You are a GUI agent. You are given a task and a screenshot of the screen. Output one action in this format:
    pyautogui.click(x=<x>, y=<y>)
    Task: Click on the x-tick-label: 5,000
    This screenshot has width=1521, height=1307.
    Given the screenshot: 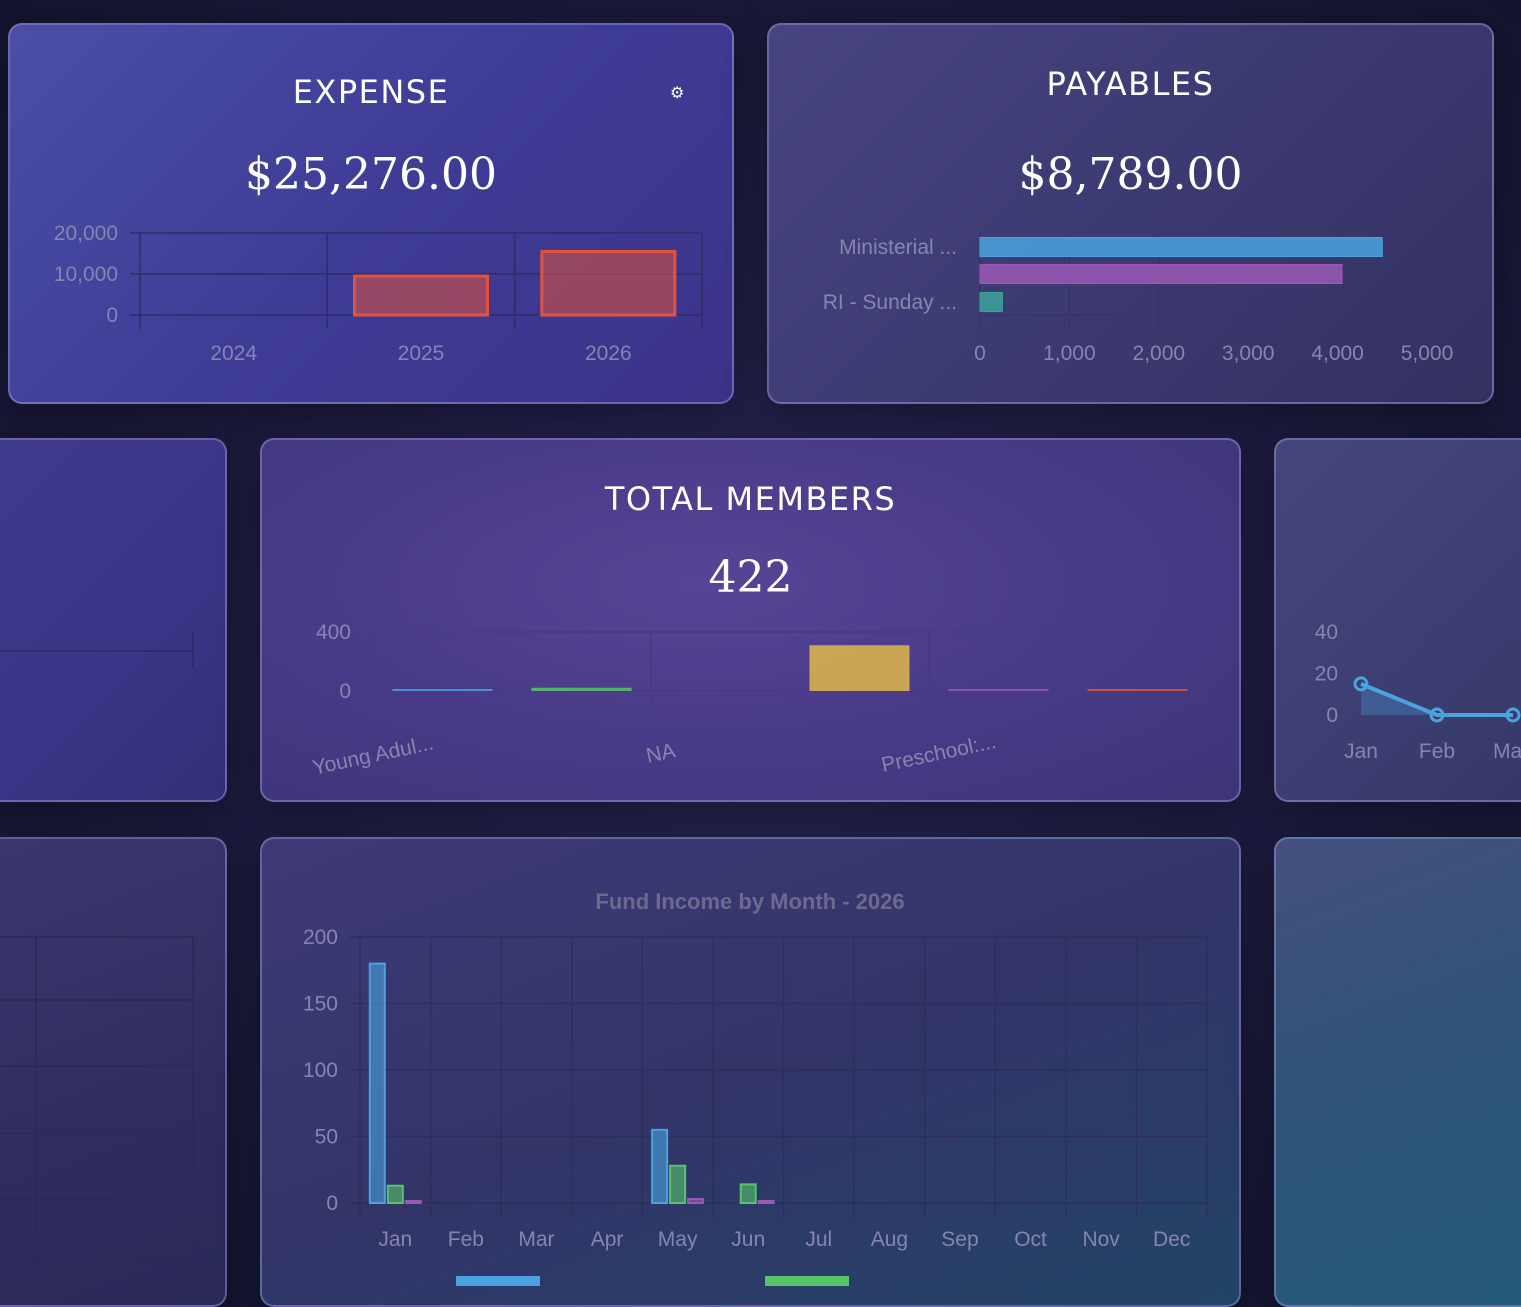 What is the action you would take?
    pyautogui.click(x=1427, y=353)
    